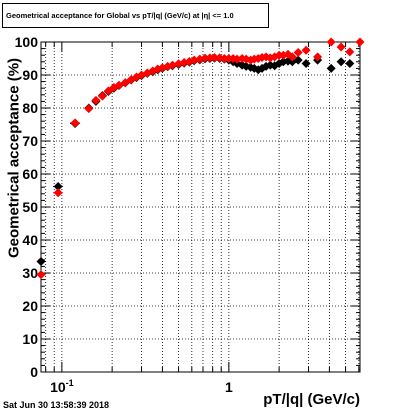 This screenshot has width=400, height=414. Describe the element at coordinates (62, 386) in the screenshot. I see `x-tick-label: 10-1` at that location.